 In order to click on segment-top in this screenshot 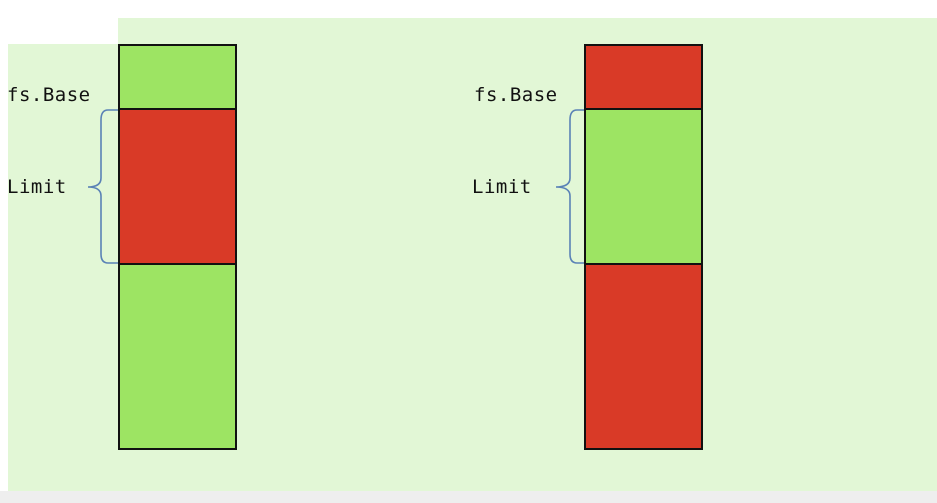, I will do `click(177, 77)`.